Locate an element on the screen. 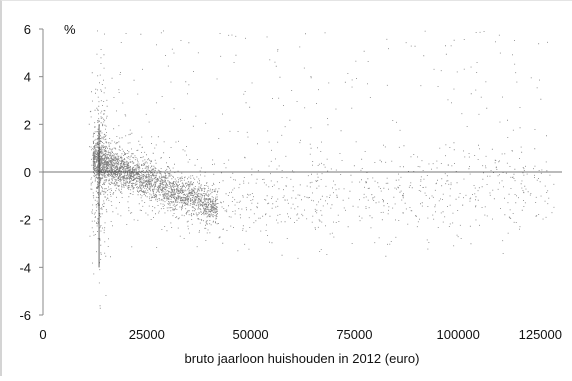 The image size is (572, 381). x-axis-label: bruto jaarloon huishouden in 2012 (euro) is located at coordinates (302, 358).